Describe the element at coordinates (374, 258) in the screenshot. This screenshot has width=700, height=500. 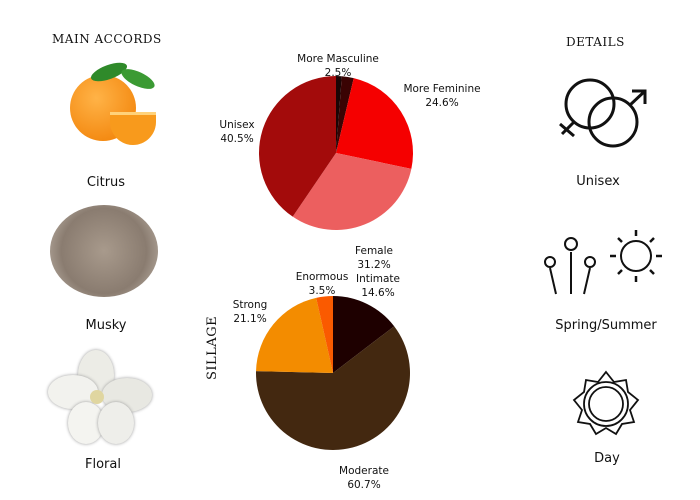
I see `slice-label-female: Female 31.2%` at that location.